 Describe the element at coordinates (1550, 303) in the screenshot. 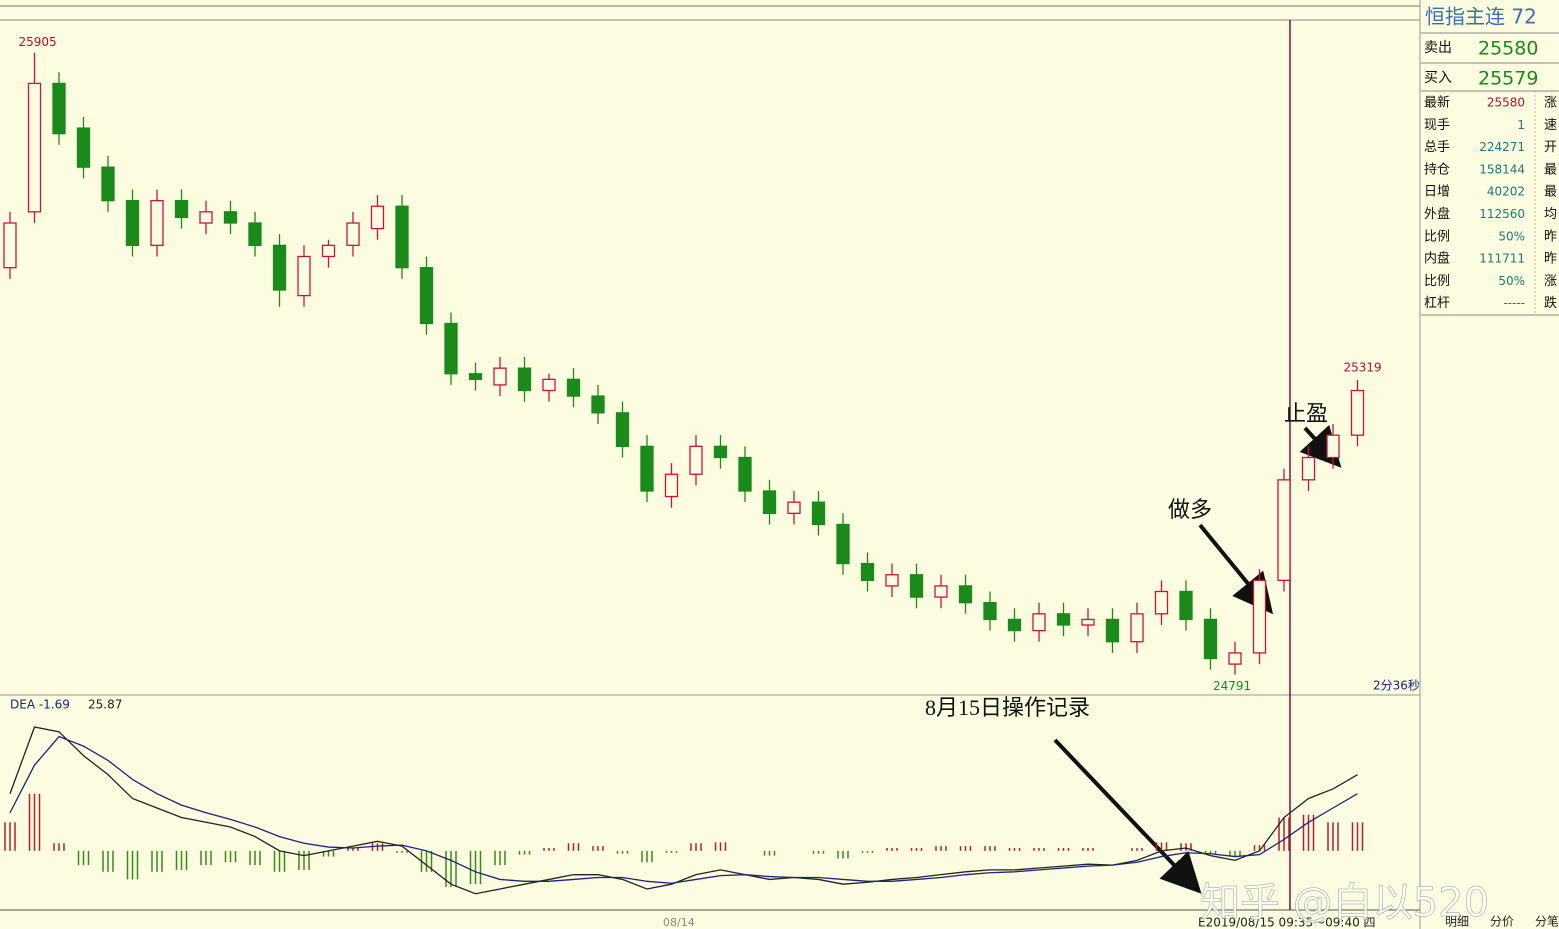

I see `row-side: 跌` at that location.